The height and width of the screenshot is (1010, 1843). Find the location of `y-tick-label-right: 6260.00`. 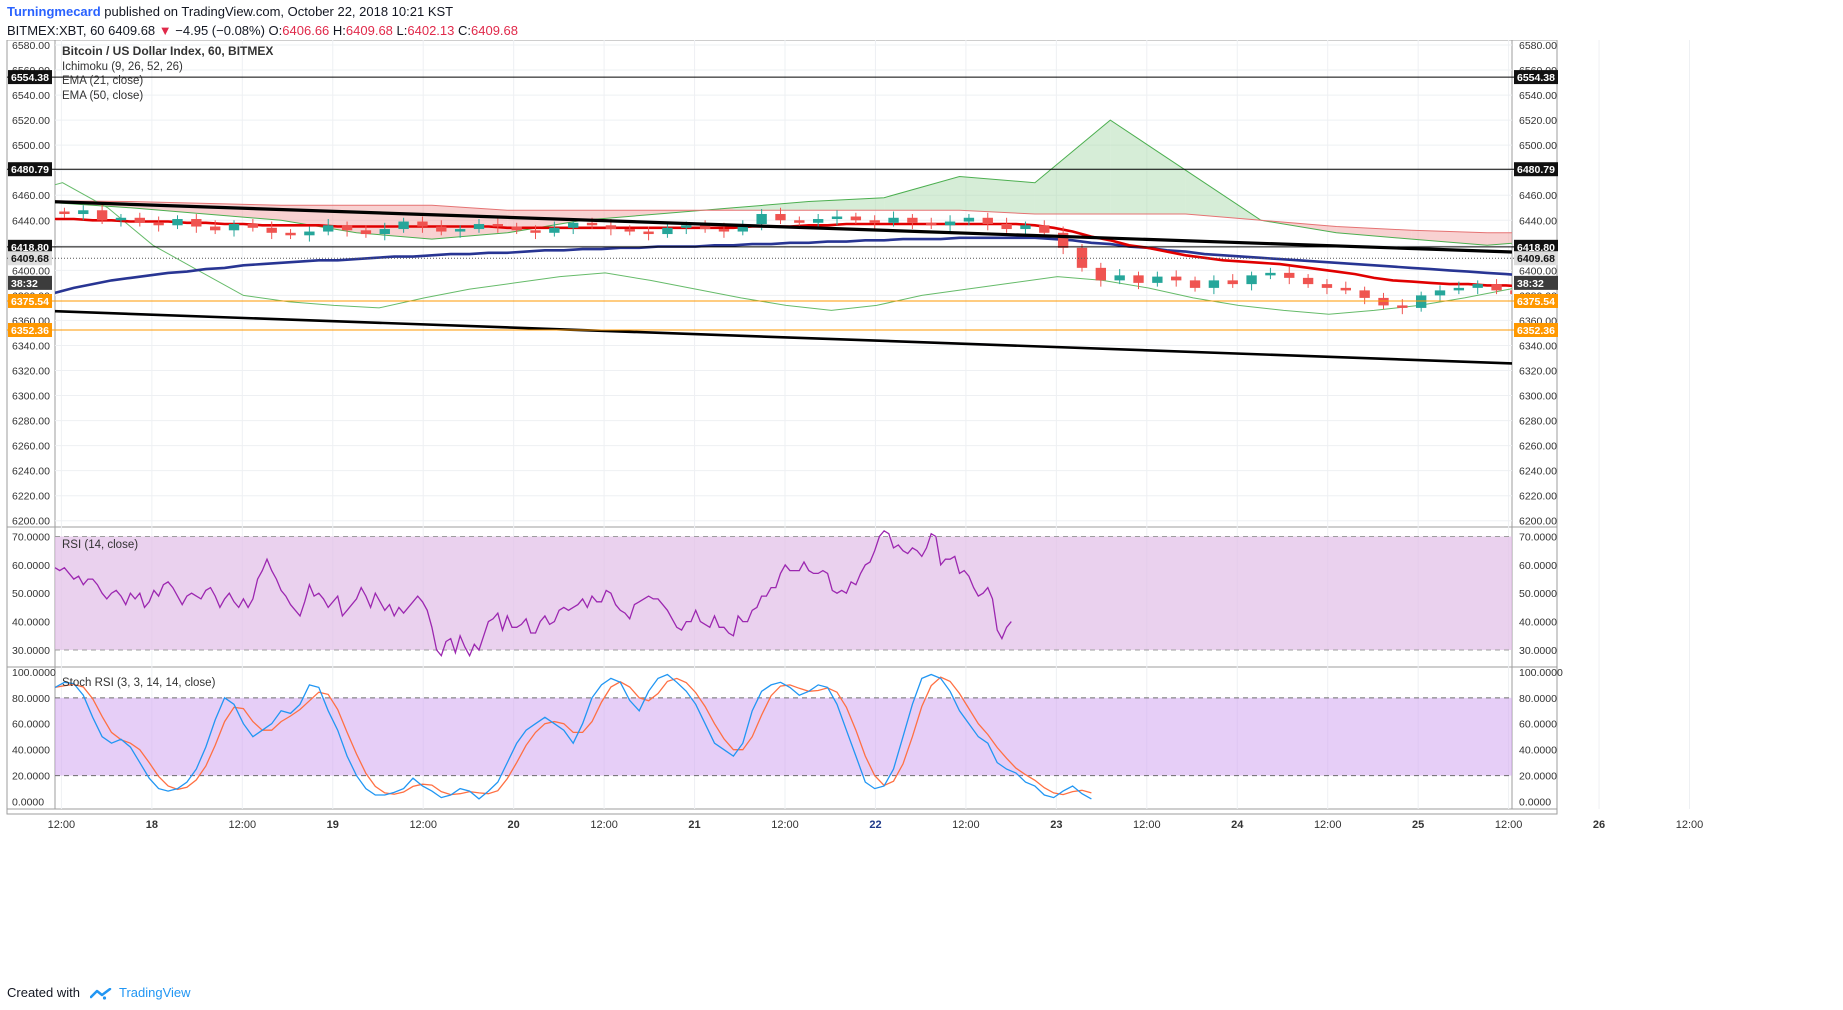

y-tick-label-right: 6260.00 is located at coordinates (1538, 447).